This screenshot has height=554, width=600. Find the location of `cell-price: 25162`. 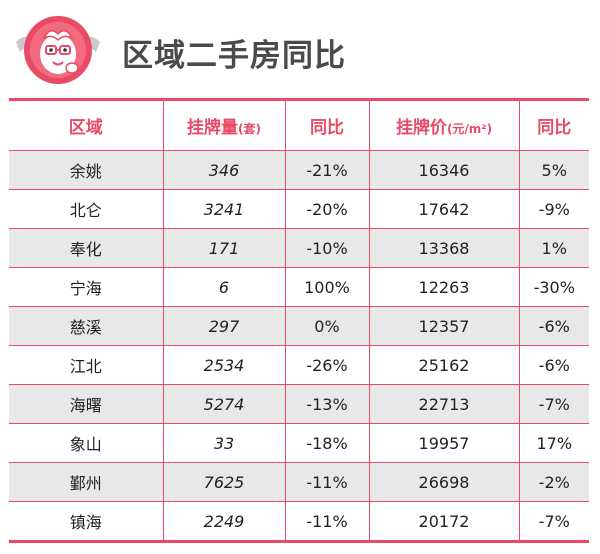

cell-price: 25162 is located at coordinates (444, 365).